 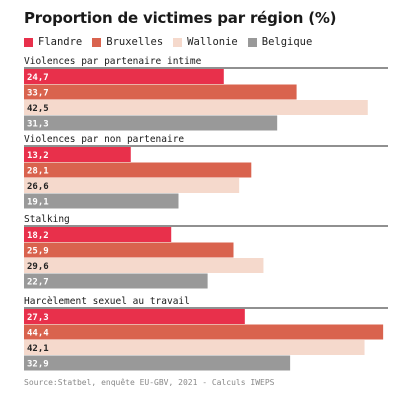 I want to click on bar-value-label: 42,5, so click(x=38, y=109).